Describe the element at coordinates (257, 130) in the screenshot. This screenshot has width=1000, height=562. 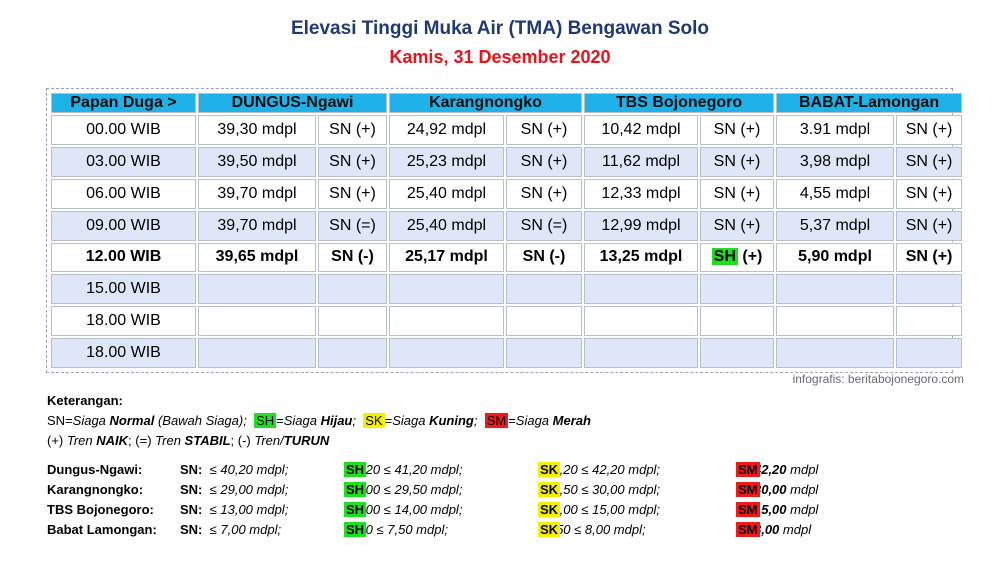
I see `level-dungus: 39,30 mdpl` at that location.